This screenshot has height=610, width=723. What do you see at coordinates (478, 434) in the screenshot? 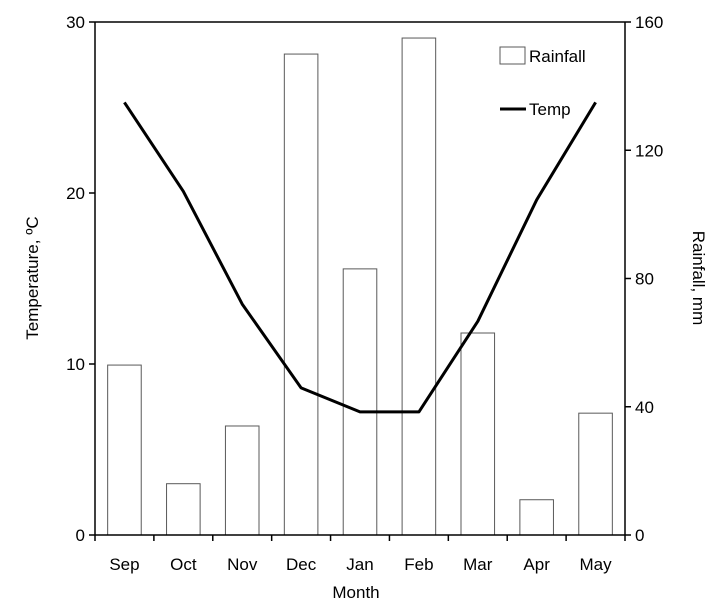
I see `rainfall-bar-mar` at bounding box center [478, 434].